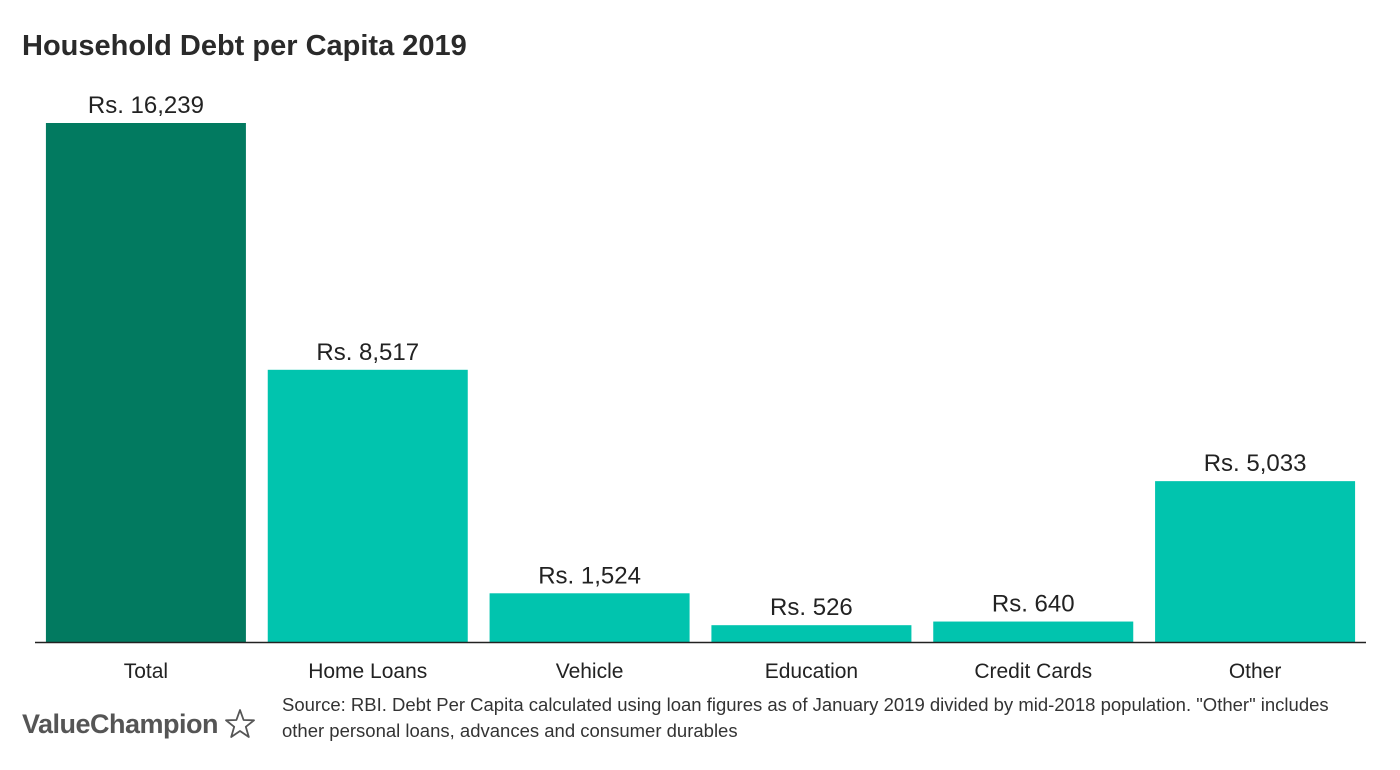 The height and width of the screenshot is (770, 1400). I want to click on bar-other, so click(1255, 561).